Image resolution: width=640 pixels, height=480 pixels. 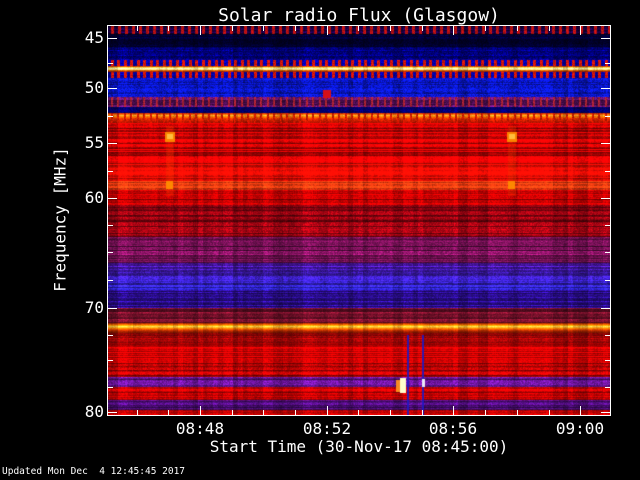 I want to click on page-title: Solar radio Flux (Glasgow), so click(x=359, y=15).